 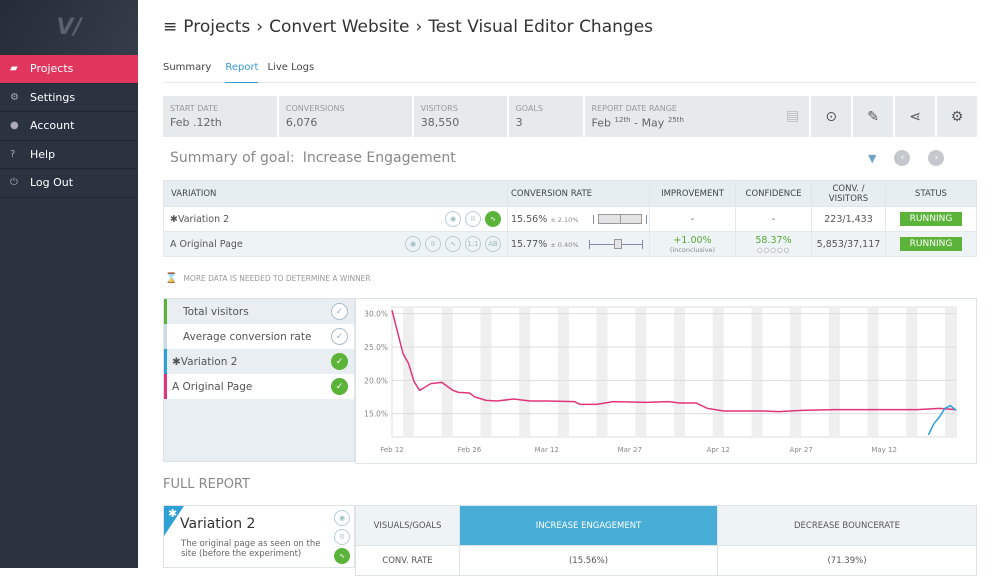 I want to click on breadcrumb-project: Convert Website, so click(x=339, y=27).